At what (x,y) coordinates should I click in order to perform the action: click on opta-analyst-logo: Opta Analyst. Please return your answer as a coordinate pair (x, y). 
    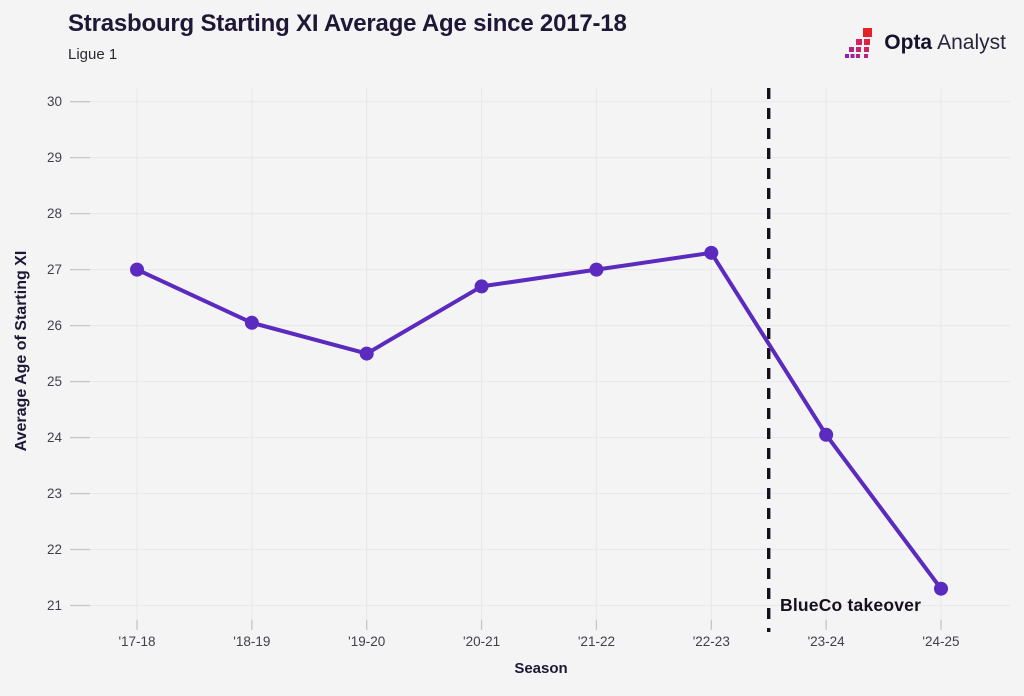
    Looking at the image, I should click on (925, 43).